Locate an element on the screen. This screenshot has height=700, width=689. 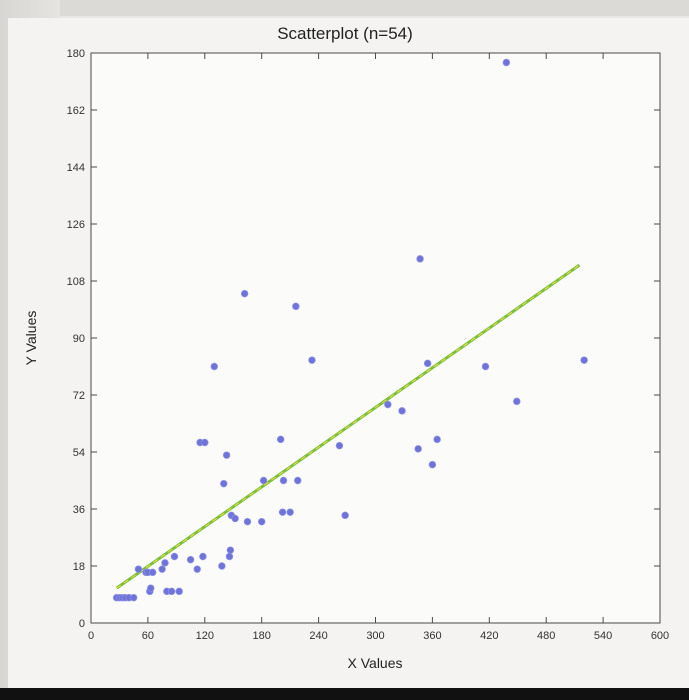
y-tick-label: 18 is located at coordinates (79, 567).